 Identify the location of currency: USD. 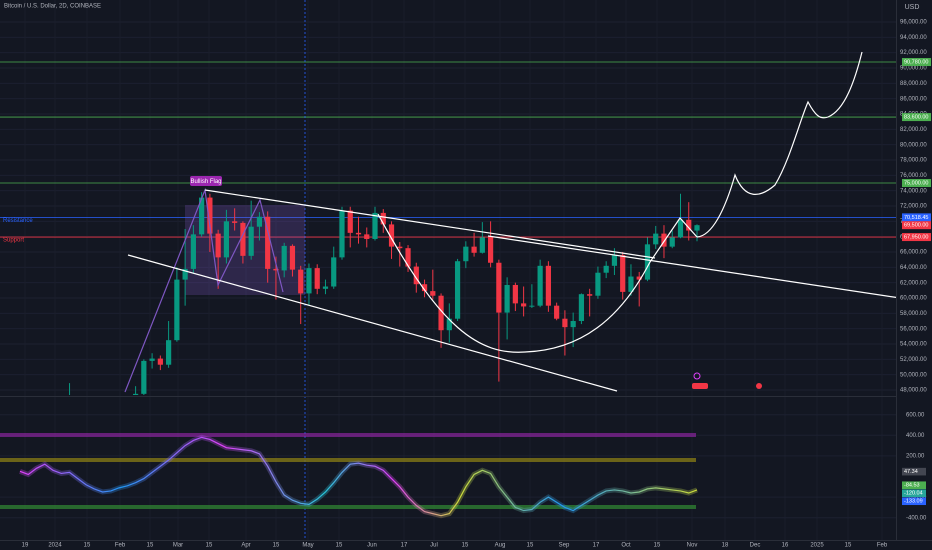
(912, 7).